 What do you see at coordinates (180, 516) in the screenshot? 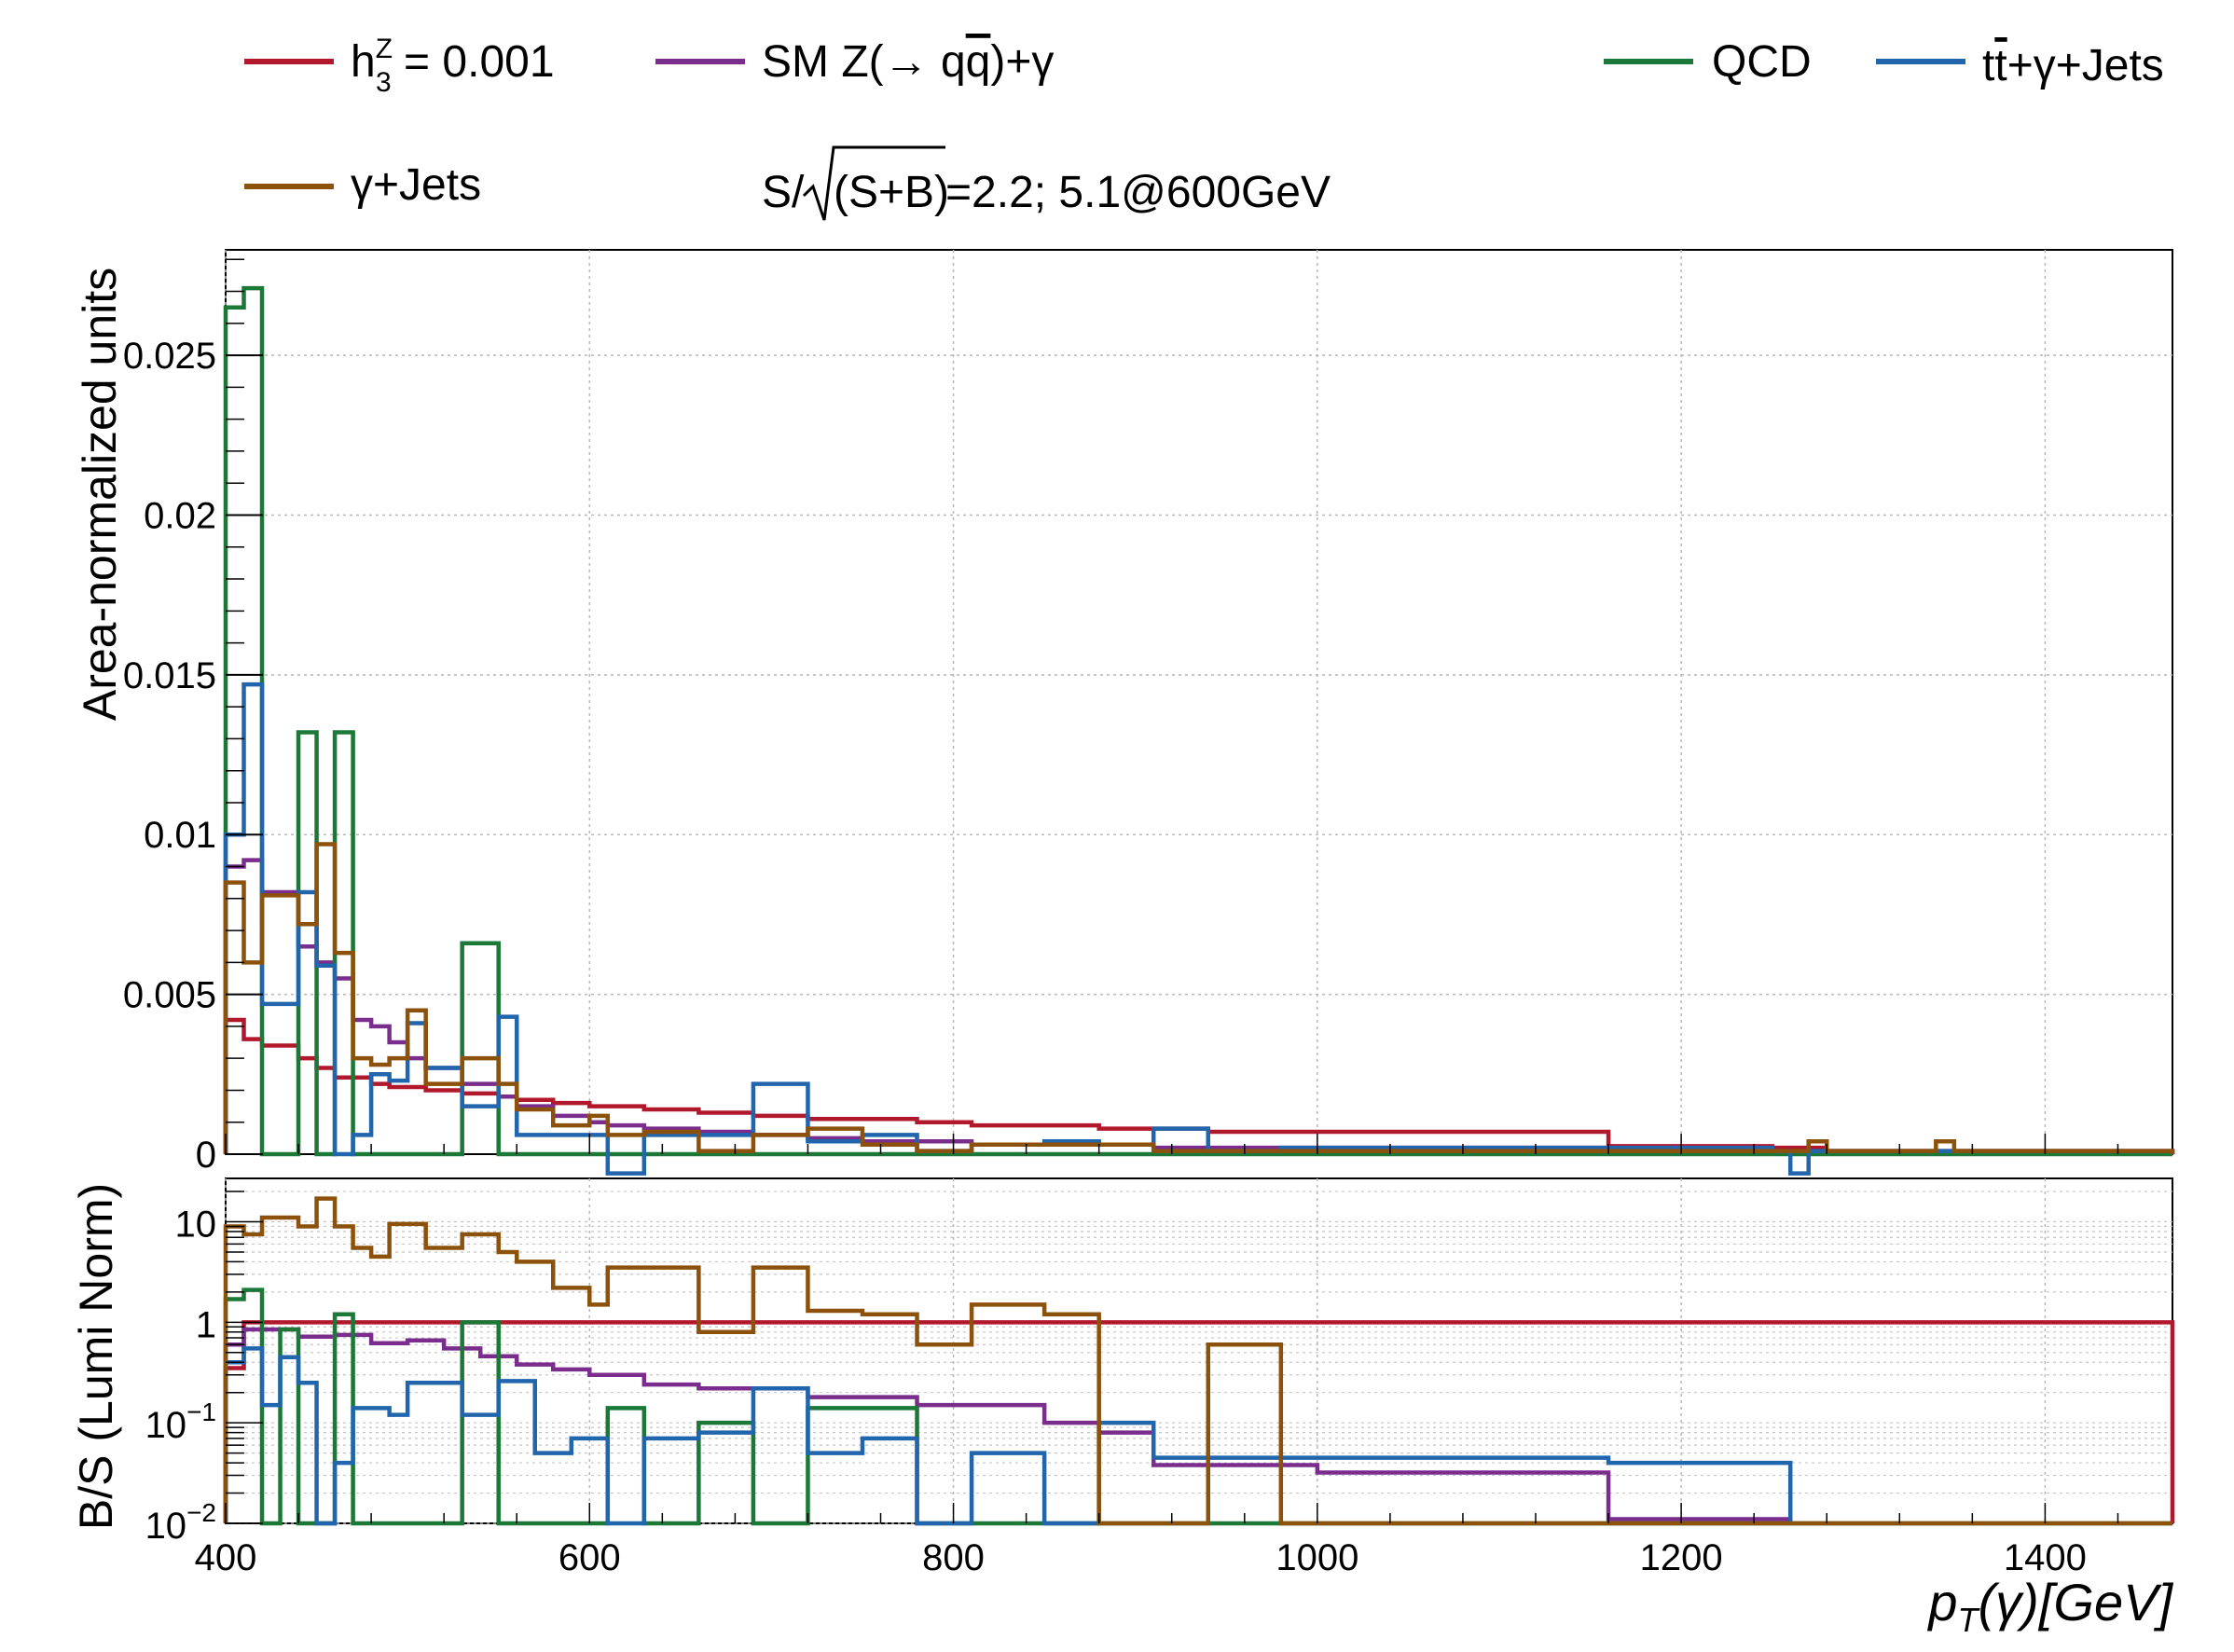
I see `top-y-tick-label: 0.02` at bounding box center [180, 516].